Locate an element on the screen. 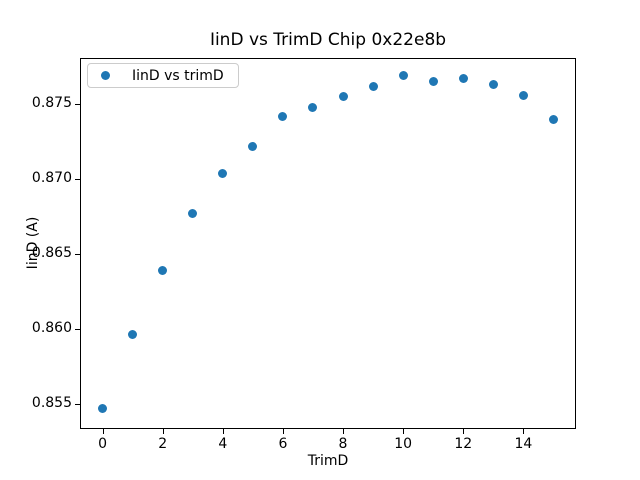 Image resolution: width=640 pixels, height=480 pixels. x-tick-label: 10 is located at coordinates (403, 444).